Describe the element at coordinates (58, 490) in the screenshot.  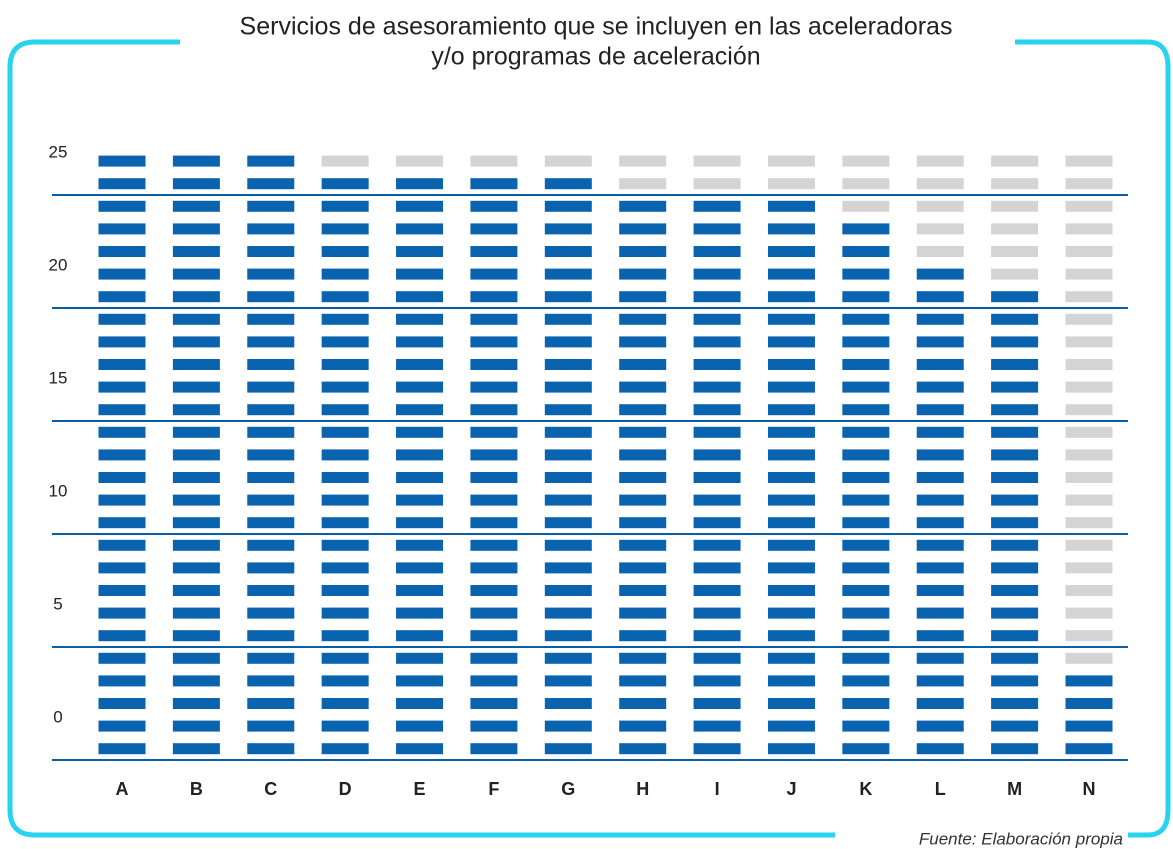
I see `y-tick-label: 10` at that location.